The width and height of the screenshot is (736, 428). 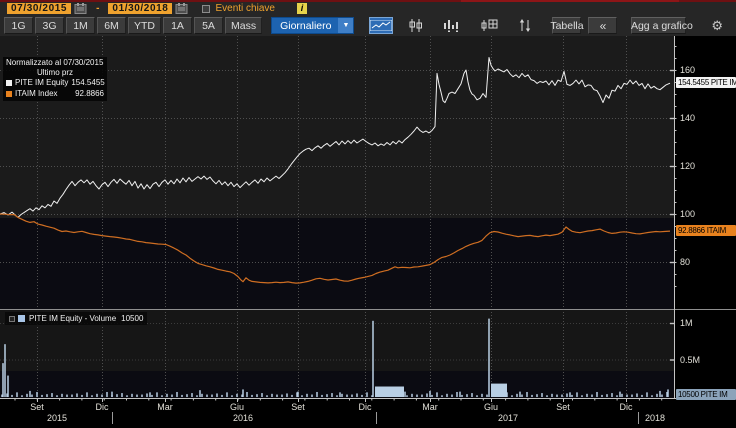 I want to click on last-value-badge: 92.8866 ITAIM, so click(x=706, y=230).